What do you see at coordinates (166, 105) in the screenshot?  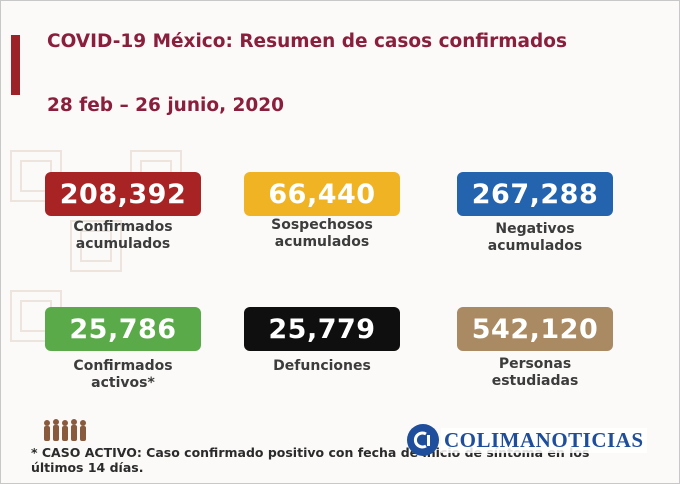 I see `date-range: 28 feb – 26 junio, 2020` at bounding box center [166, 105].